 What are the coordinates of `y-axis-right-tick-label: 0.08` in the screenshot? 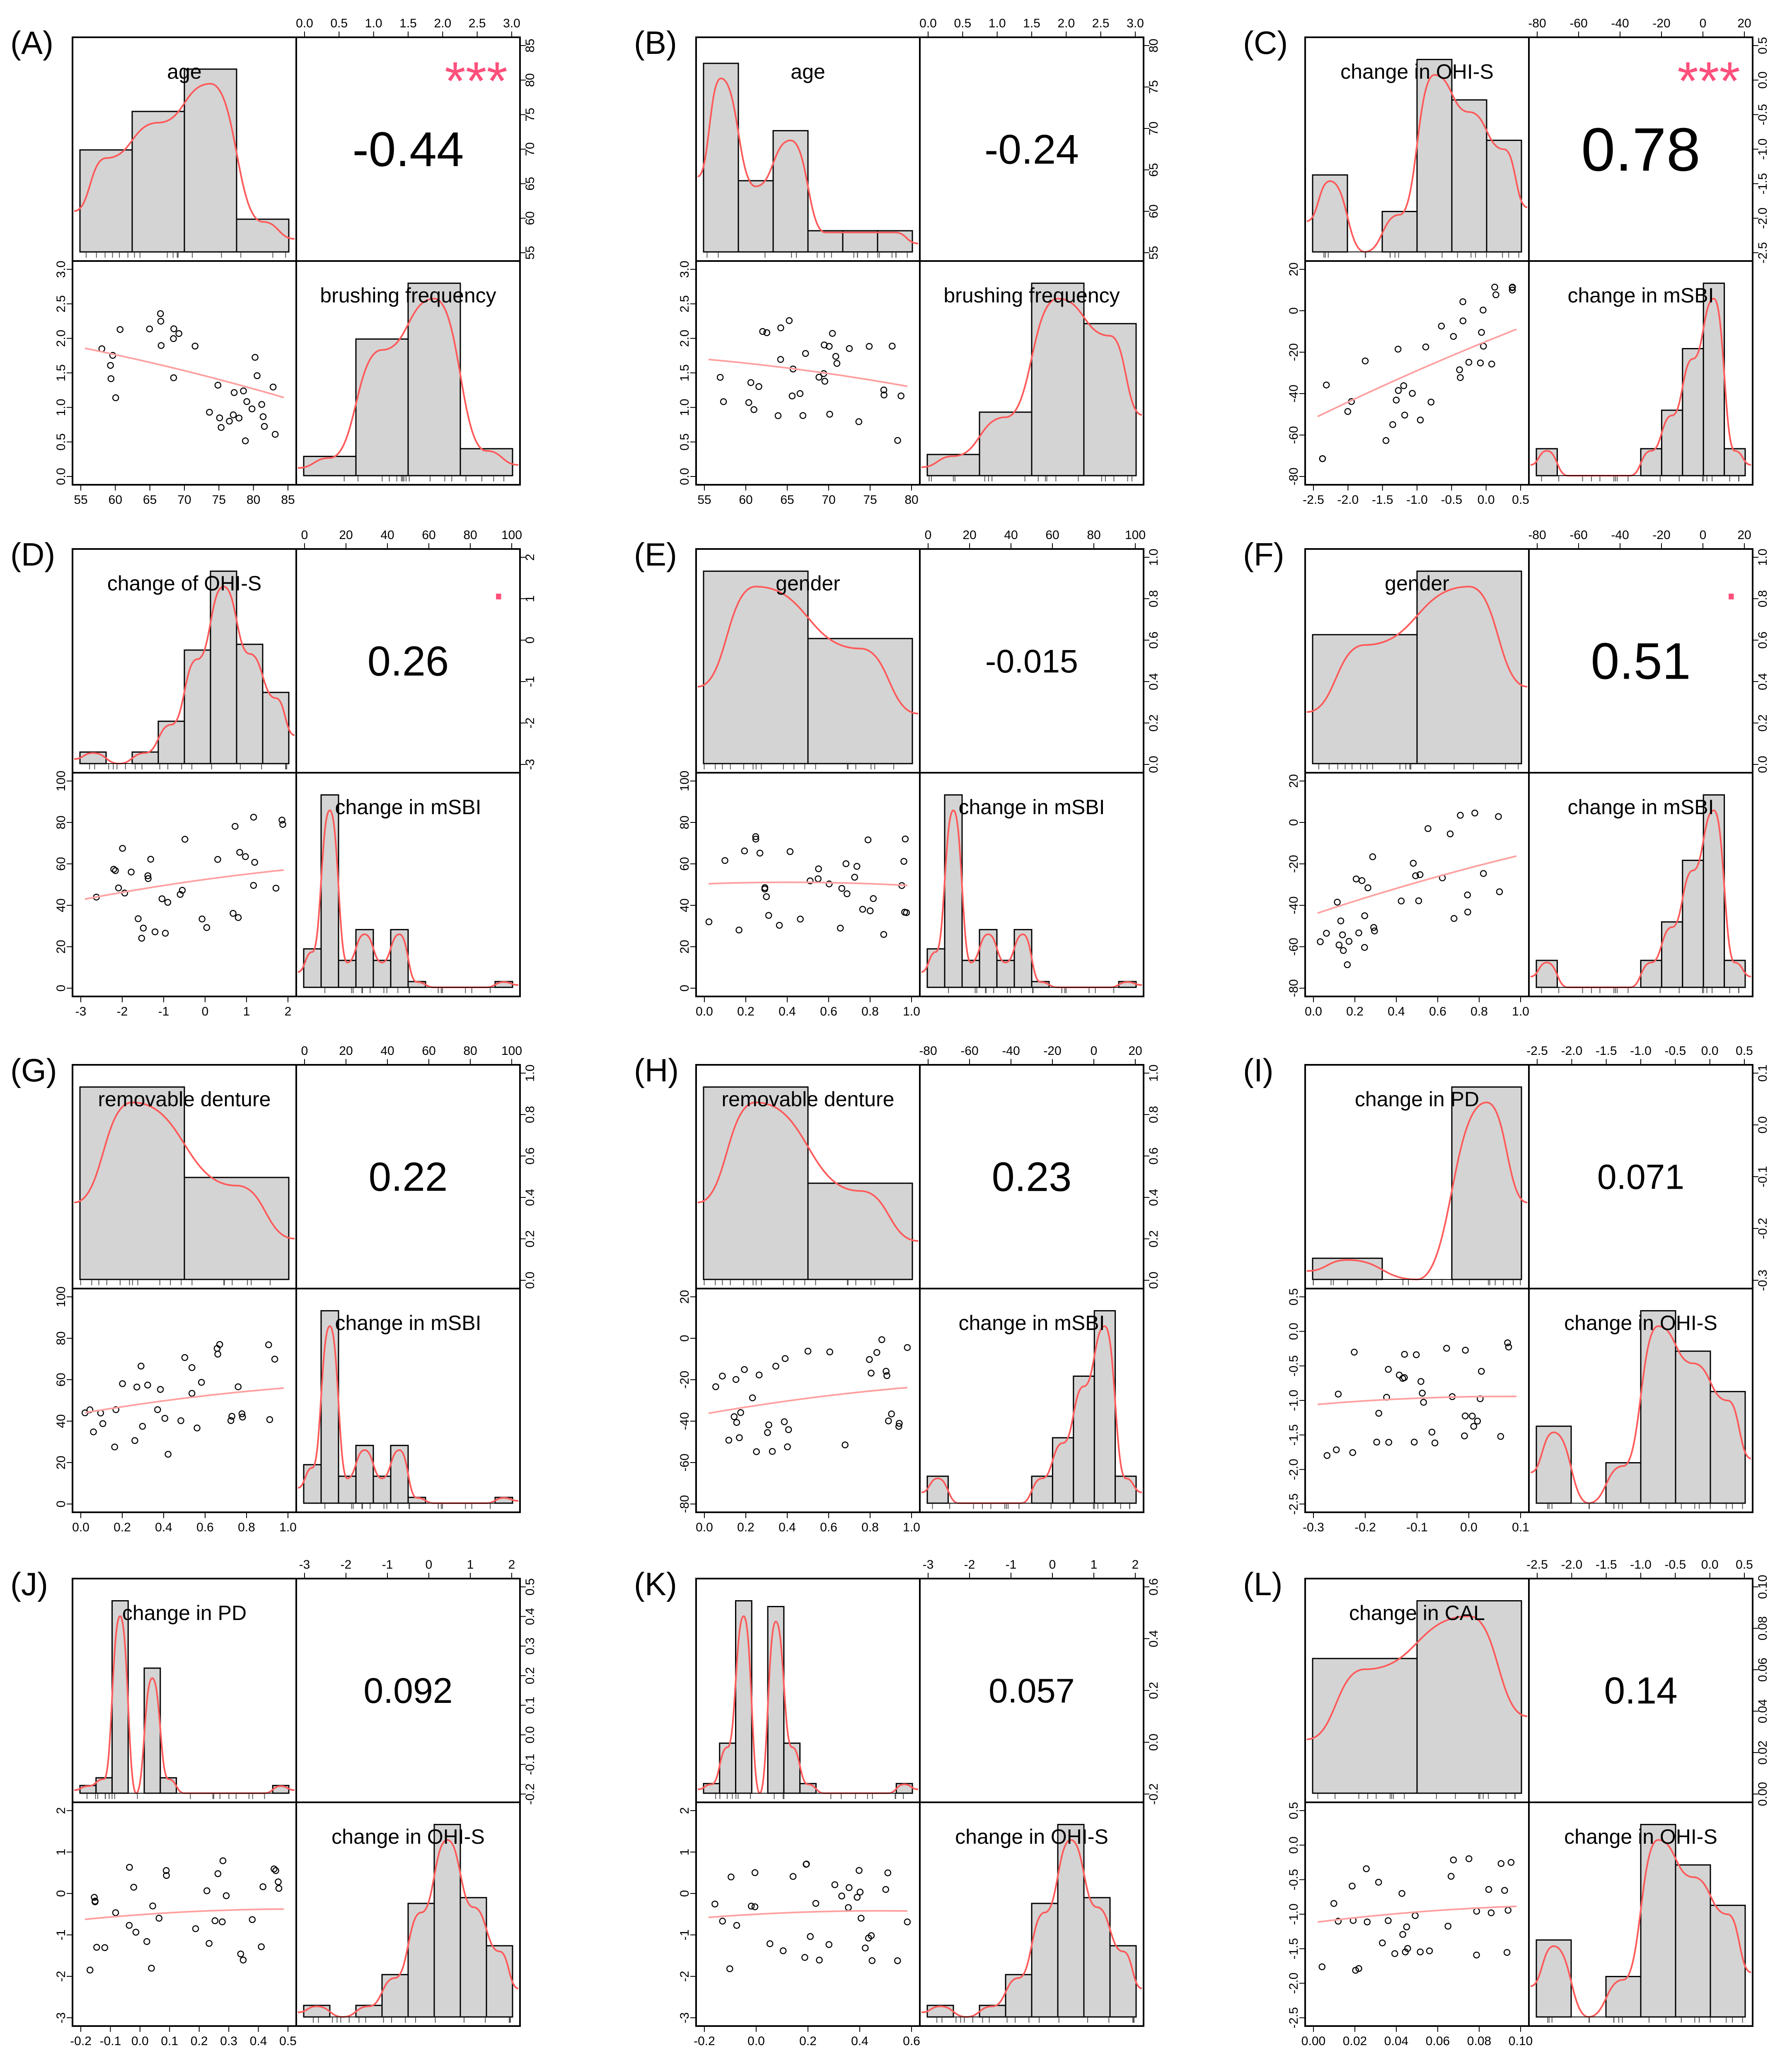 It's located at (1763, 1628).